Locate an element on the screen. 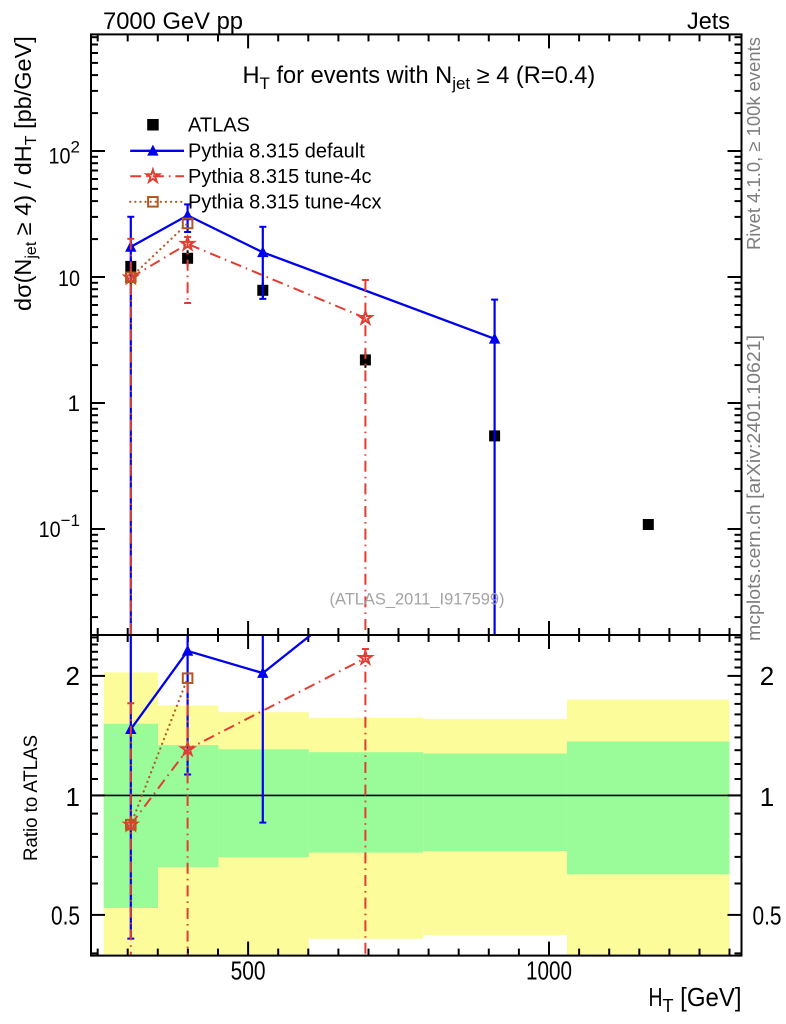 This screenshot has width=786, height=1024. svg-text: Pythia 8.315 tune-4cx is located at coordinates (284, 203).